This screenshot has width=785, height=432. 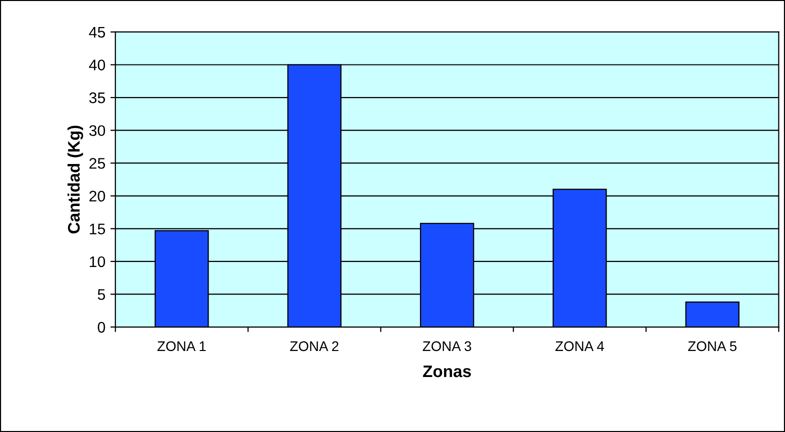 I want to click on y-tick-label: 45, so click(x=97, y=32).